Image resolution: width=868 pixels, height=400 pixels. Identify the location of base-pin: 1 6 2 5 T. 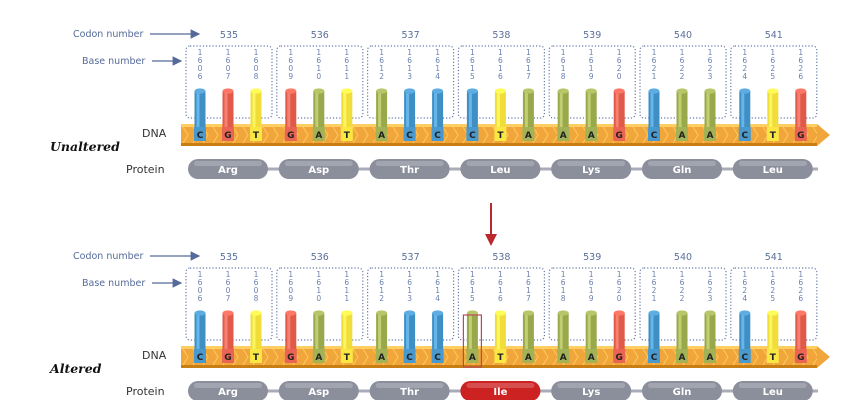
(772, 94).